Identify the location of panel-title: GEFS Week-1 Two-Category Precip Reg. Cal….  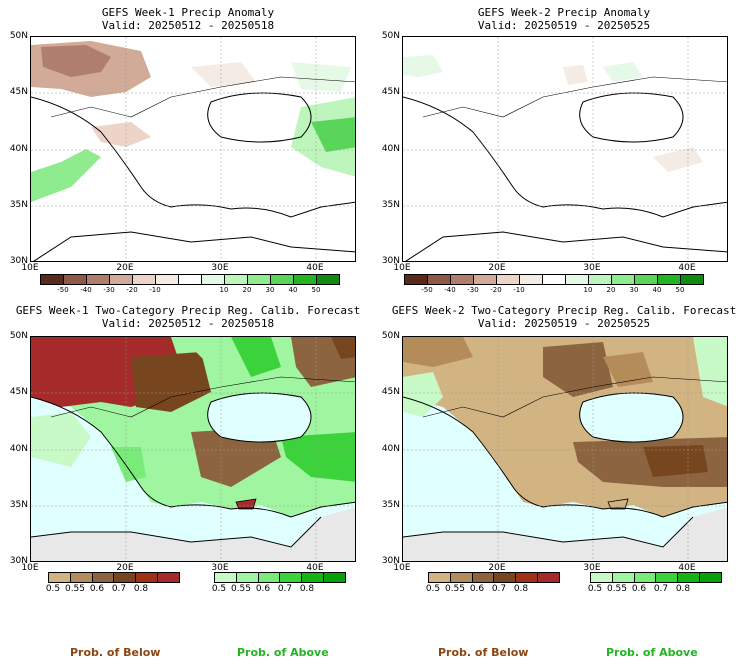
(188, 310).